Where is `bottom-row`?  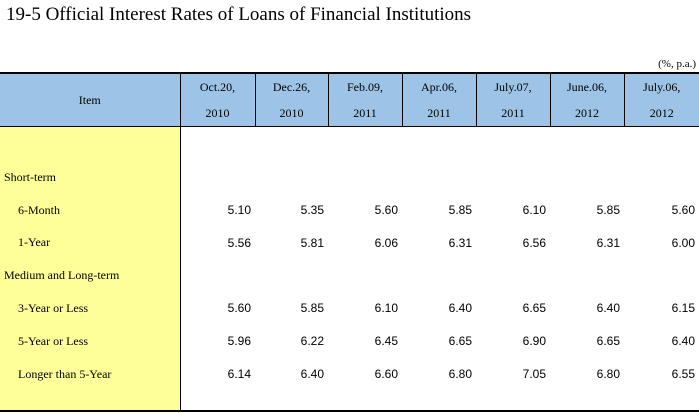 bottom-row is located at coordinates (349, 401).